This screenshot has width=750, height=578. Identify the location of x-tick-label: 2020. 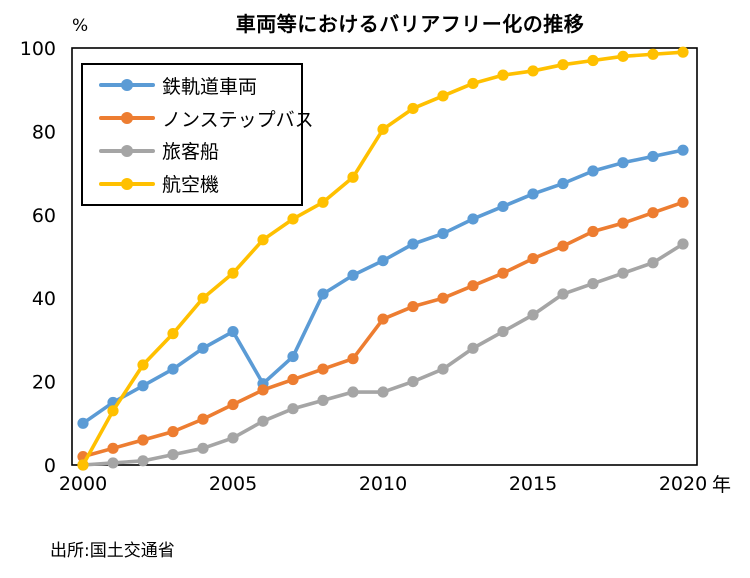
(683, 484).